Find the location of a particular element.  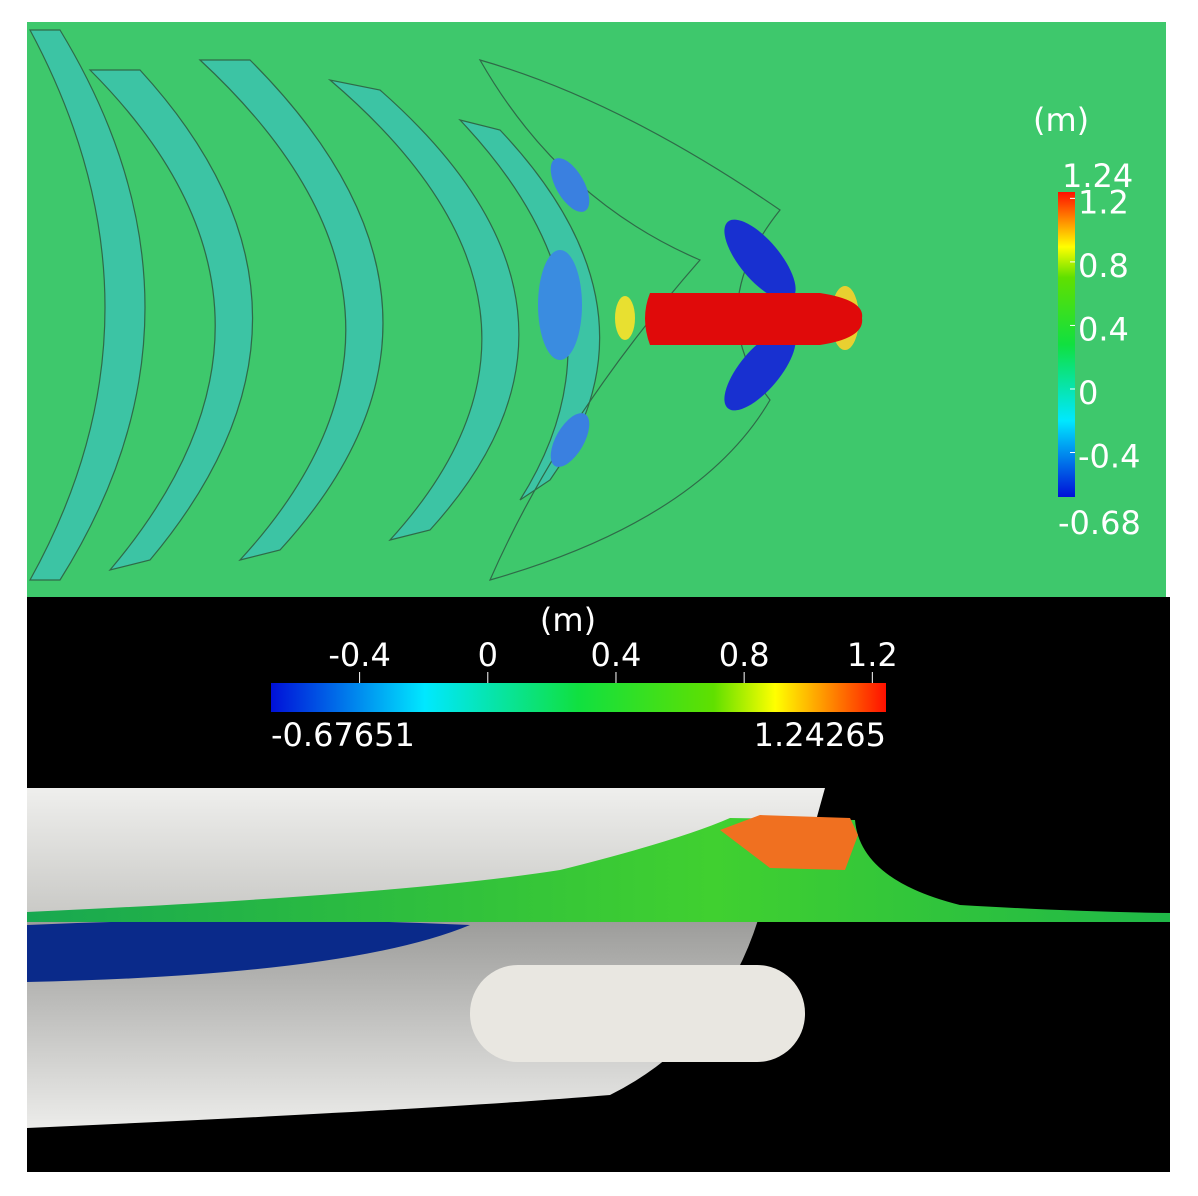

colorbar-max-label: 1.24265 is located at coordinates (820, 735).